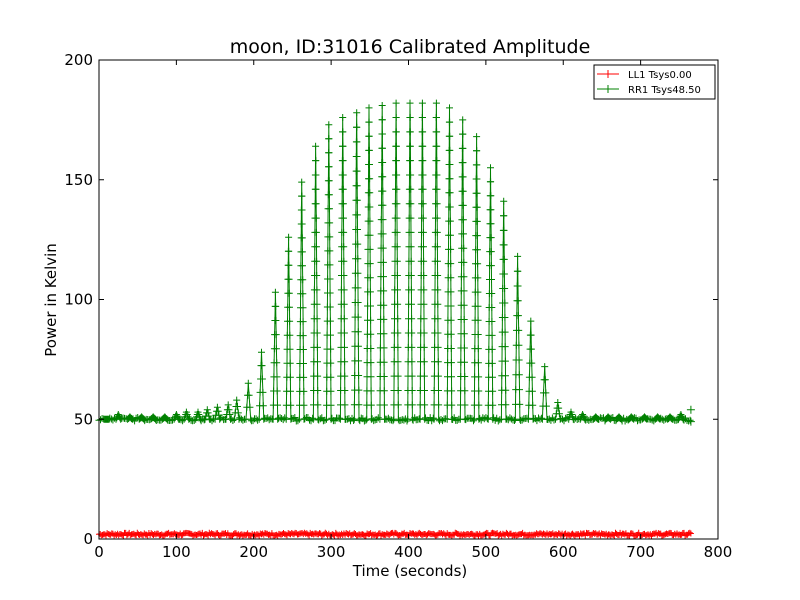 This screenshot has width=800, height=600. What do you see at coordinates (78, 60) in the screenshot?
I see `y-tick-label: 200` at bounding box center [78, 60].